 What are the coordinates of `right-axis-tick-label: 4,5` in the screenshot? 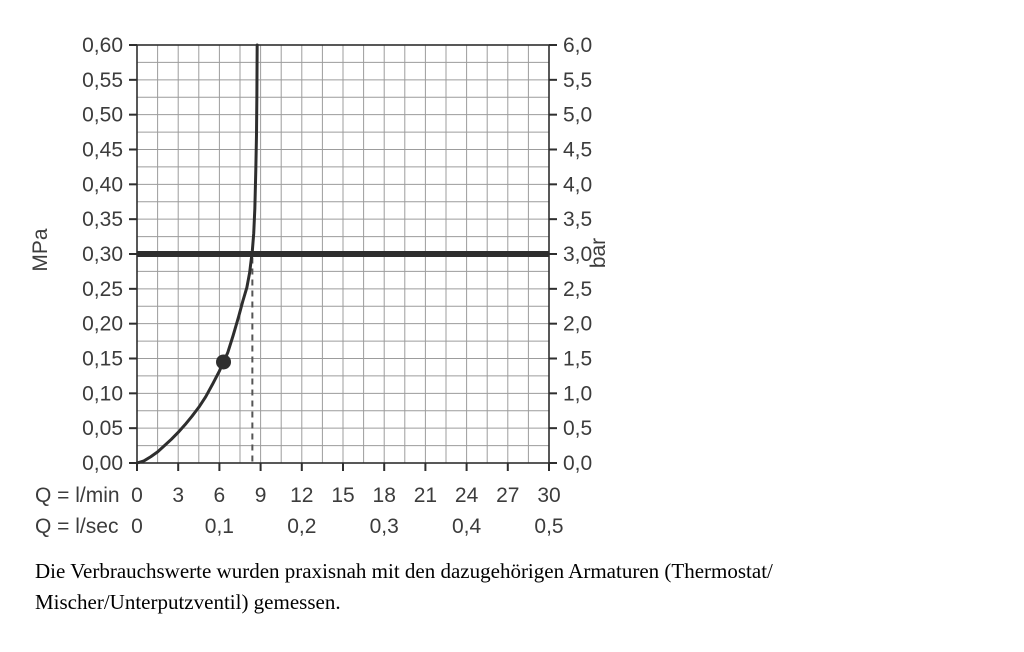 It's located at (577, 150).